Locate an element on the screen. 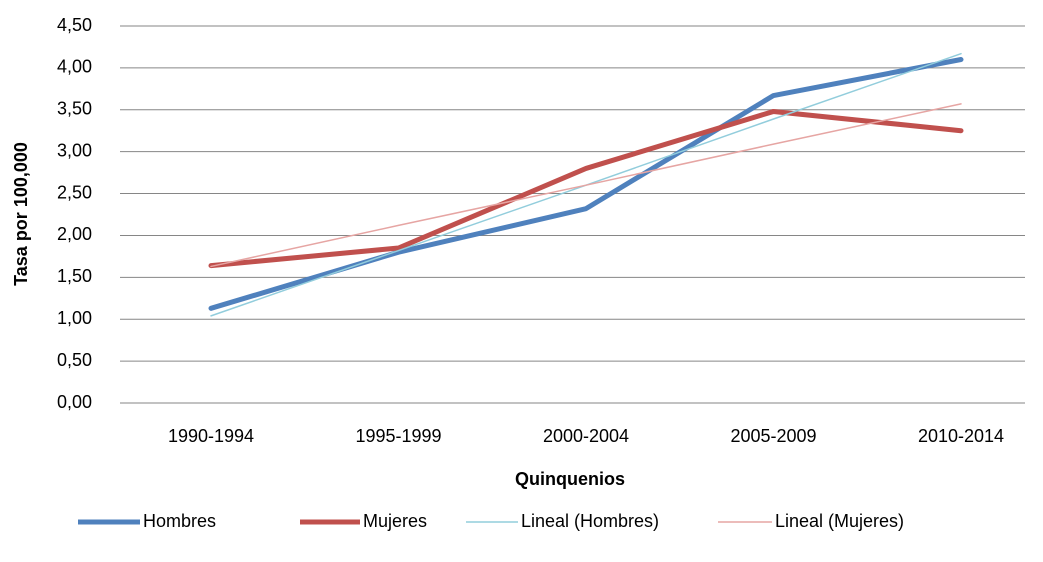 Image resolution: width=1043 pixels, height=562 pixels. y-tick-label: 0,00 is located at coordinates (74, 402).